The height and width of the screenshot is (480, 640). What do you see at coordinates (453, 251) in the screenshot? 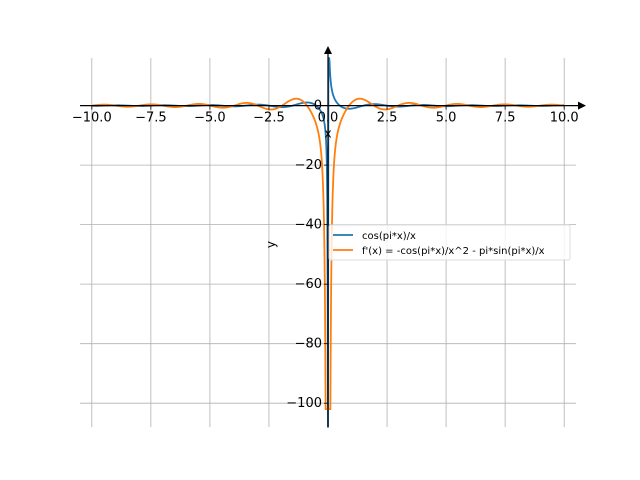
I see `legend-label-series-1: f'(x) = -cos(pi*x)/x^2 - pi*sin(pi*x)/x` at bounding box center [453, 251].